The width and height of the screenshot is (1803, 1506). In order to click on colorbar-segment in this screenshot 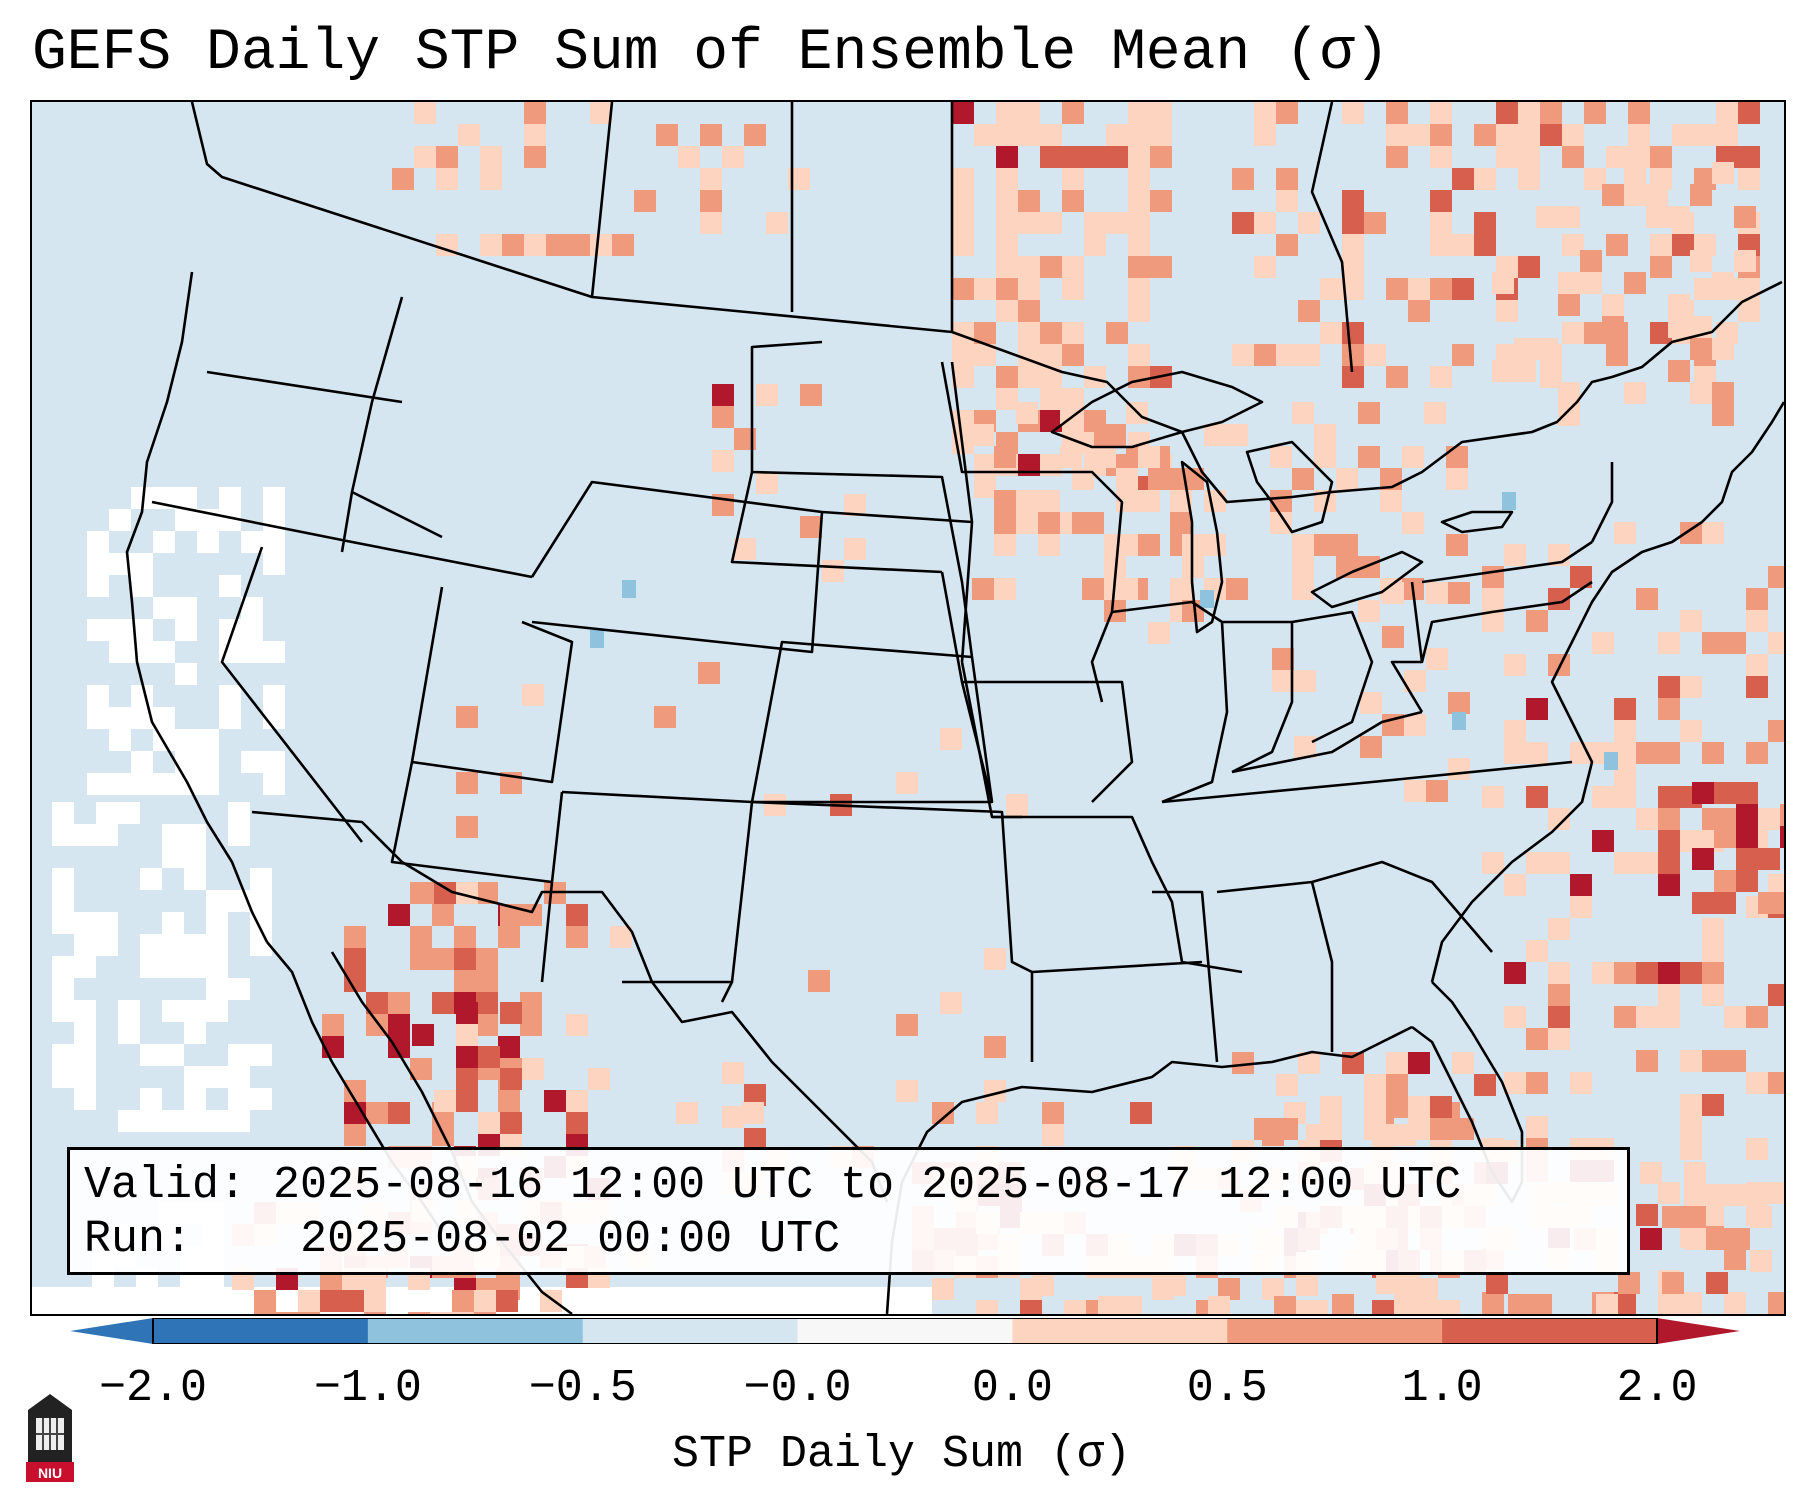, I will do `click(261, 1331)`.